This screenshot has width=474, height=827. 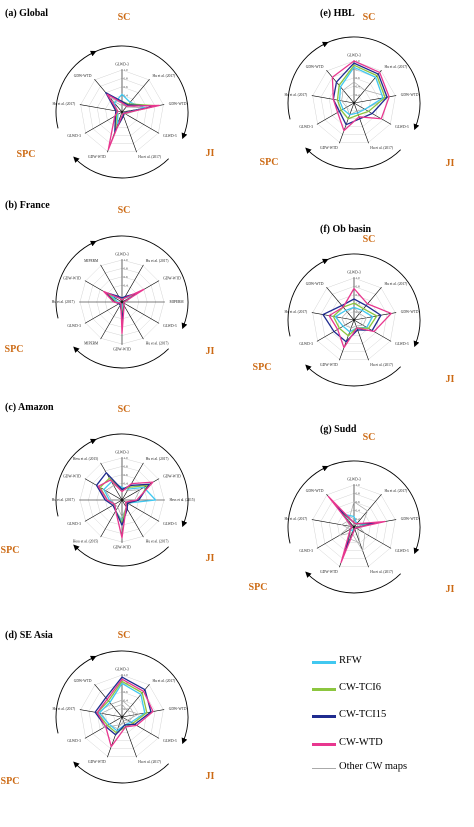 What do you see at coordinates (126, 269) in the screenshot?
I see `radial-tick-label: 0.8` at bounding box center [126, 269].